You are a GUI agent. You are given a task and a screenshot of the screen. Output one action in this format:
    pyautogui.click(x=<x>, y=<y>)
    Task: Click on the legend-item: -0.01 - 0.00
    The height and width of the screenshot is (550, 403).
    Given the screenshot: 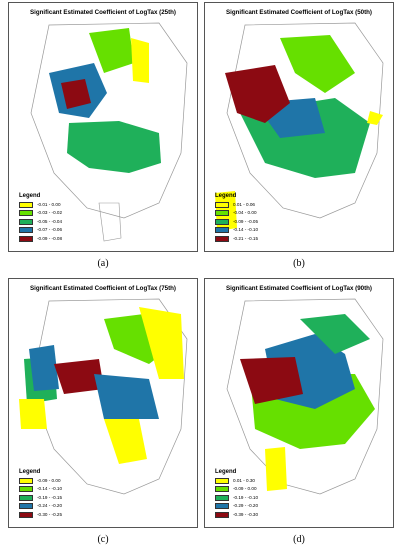 What is the action you would take?
    pyautogui.click(x=40, y=205)
    